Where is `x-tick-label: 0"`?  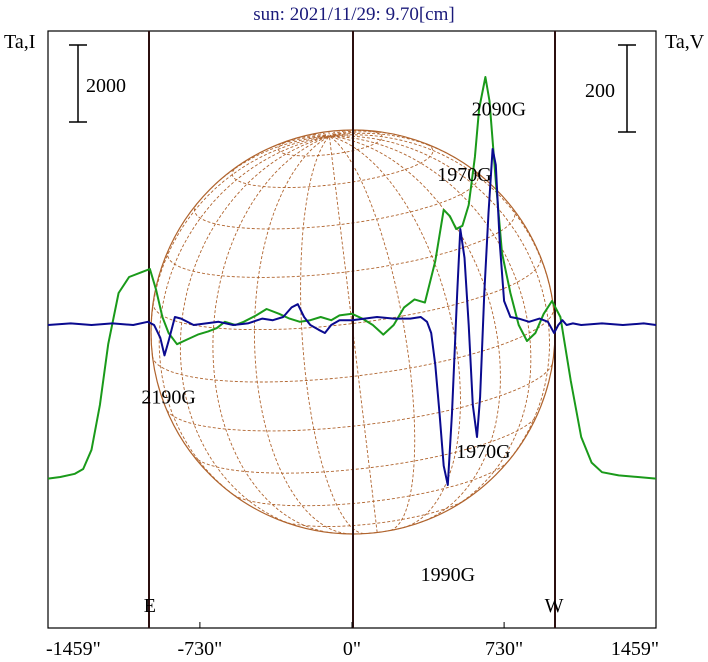 x-tick-label: 0" is located at coordinates (352, 649).